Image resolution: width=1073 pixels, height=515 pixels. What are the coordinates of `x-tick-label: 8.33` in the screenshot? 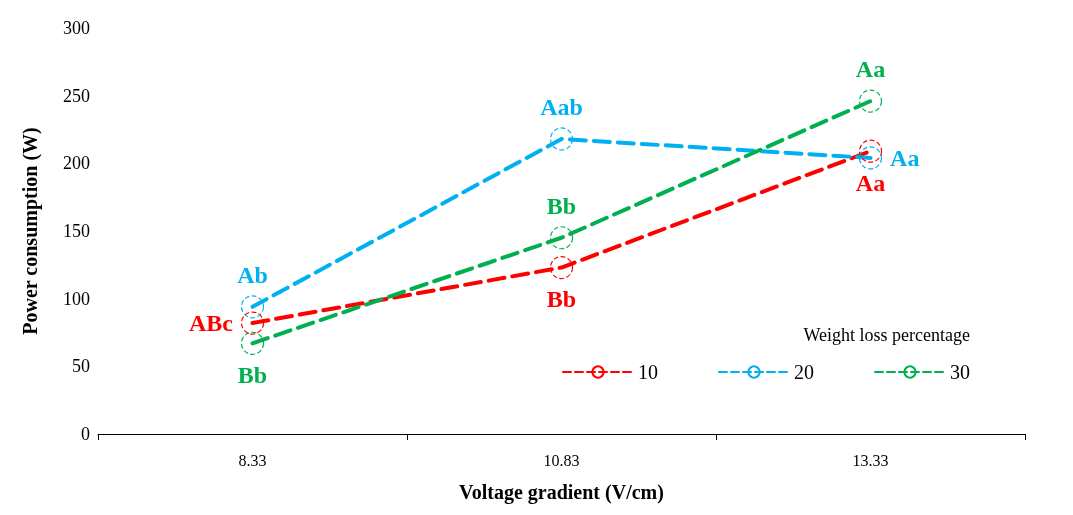 It's located at (252, 460).